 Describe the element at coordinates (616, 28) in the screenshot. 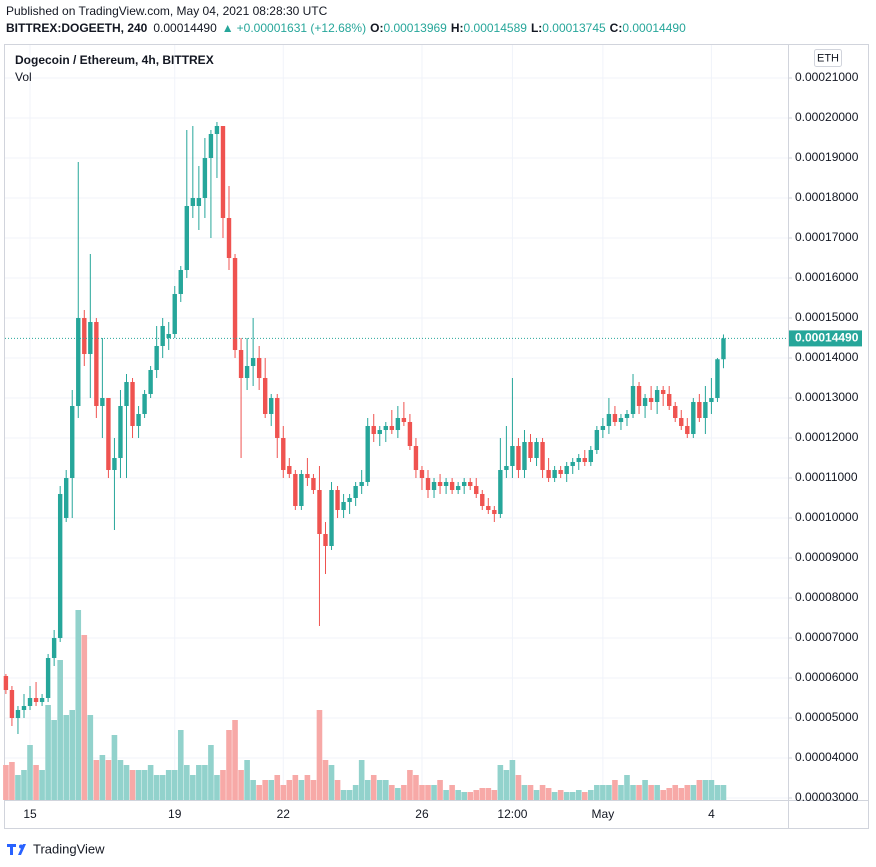

I see `ohlc-label: C:` at that location.